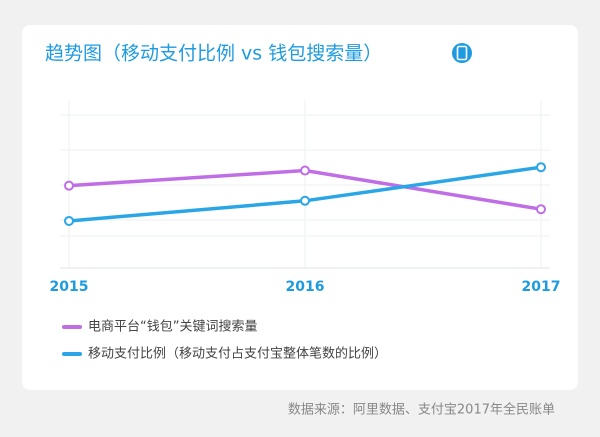 The width and height of the screenshot is (600, 437). What do you see at coordinates (172, 327) in the screenshot?
I see `legend-label: 电商平台“钱包”关键词搜索量` at bounding box center [172, 327].